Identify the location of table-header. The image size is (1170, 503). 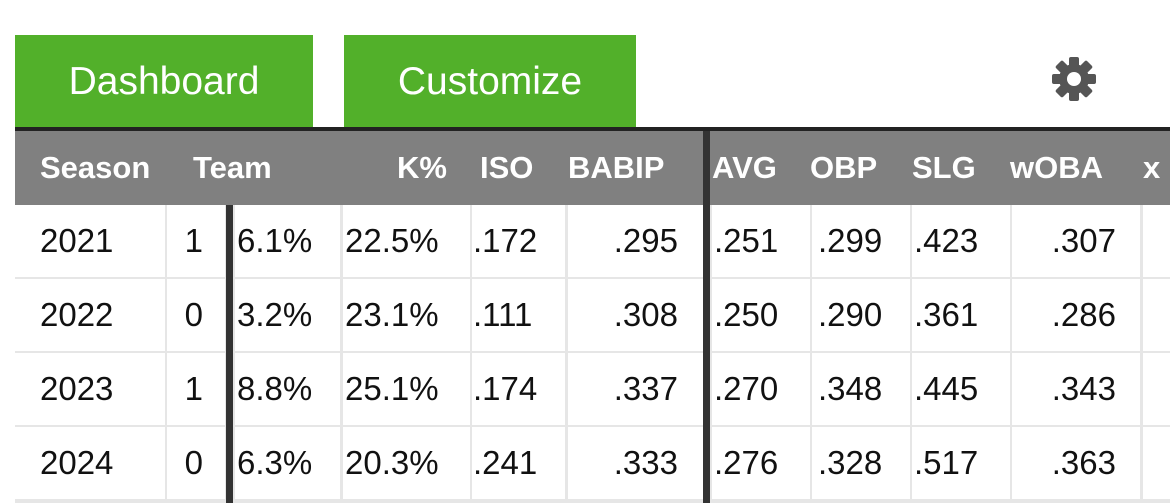
(592, 168).